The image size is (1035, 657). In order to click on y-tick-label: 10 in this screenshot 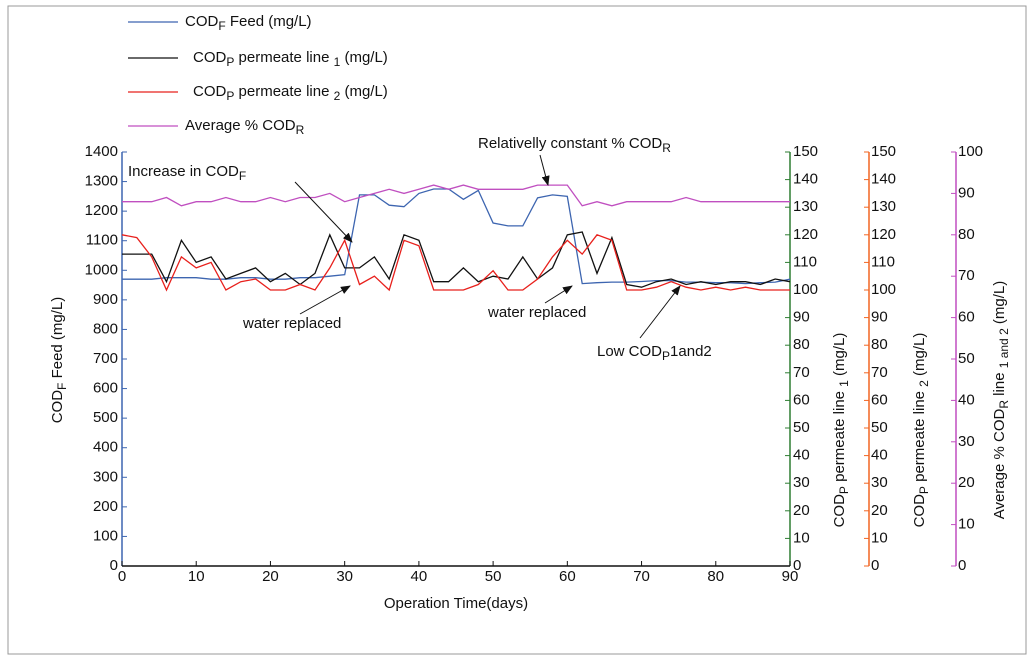, I will do `click(801, 537)`.